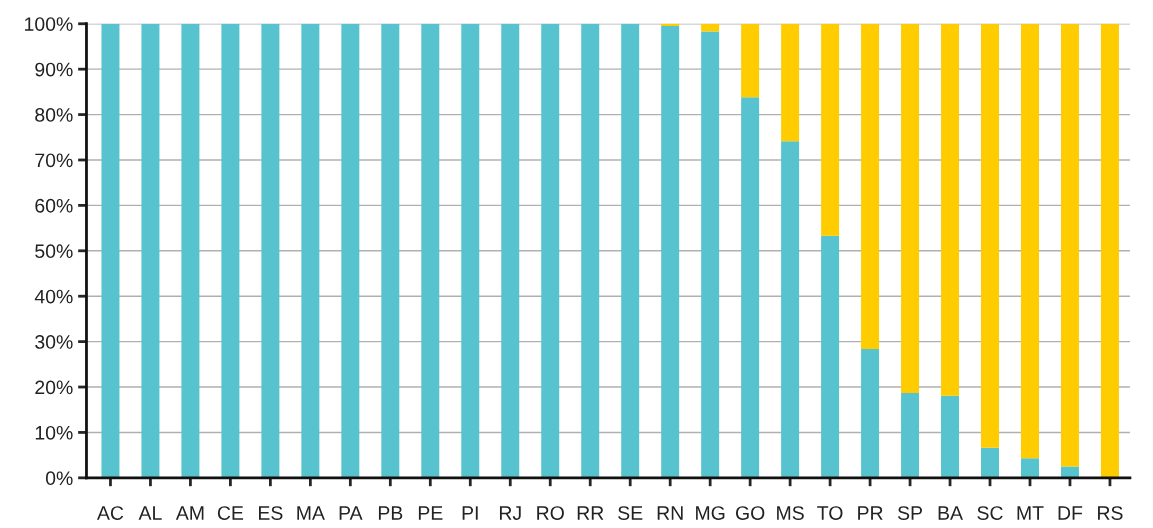  I want to click on x-tick-label: GO, so click(750, 513).